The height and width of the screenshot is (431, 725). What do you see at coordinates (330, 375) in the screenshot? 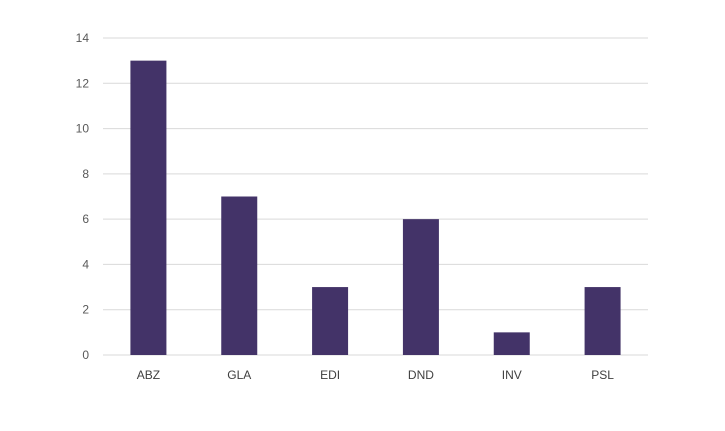
I see `x-category-label: EDI` at bounding box center [330, 375].